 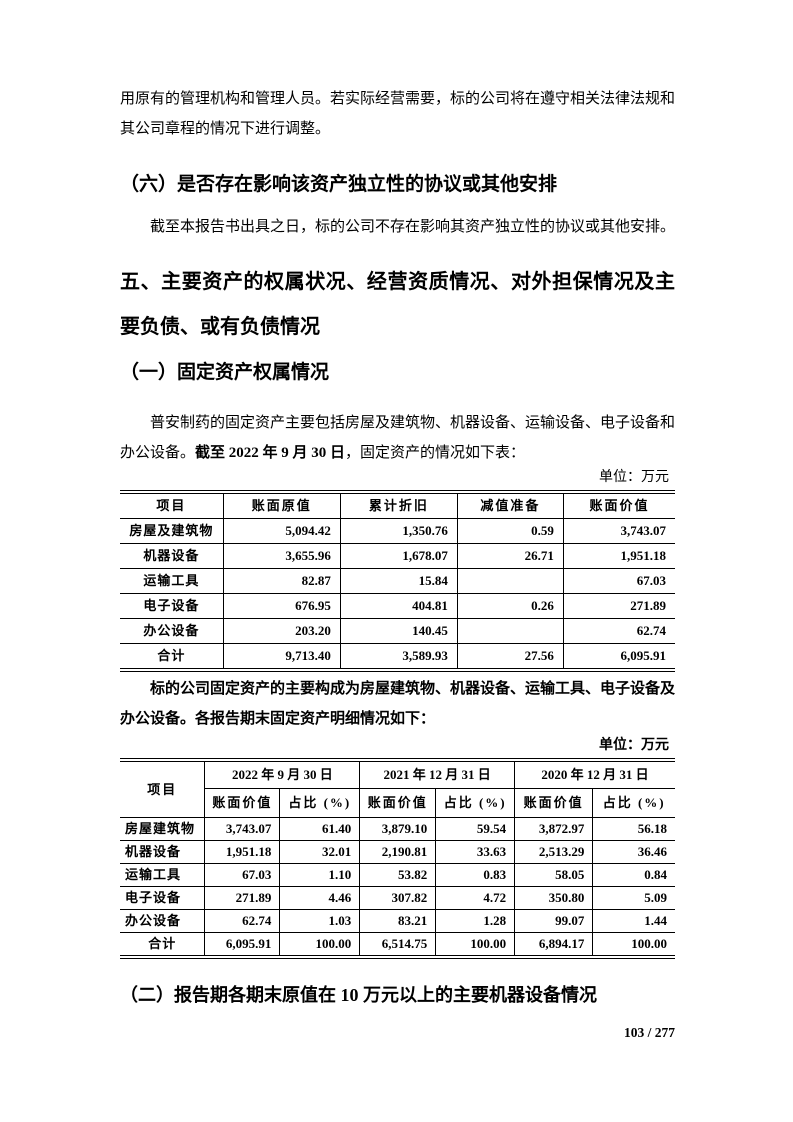 I want to click on table-cell: 1,678.07, so click(x=398, y=556).